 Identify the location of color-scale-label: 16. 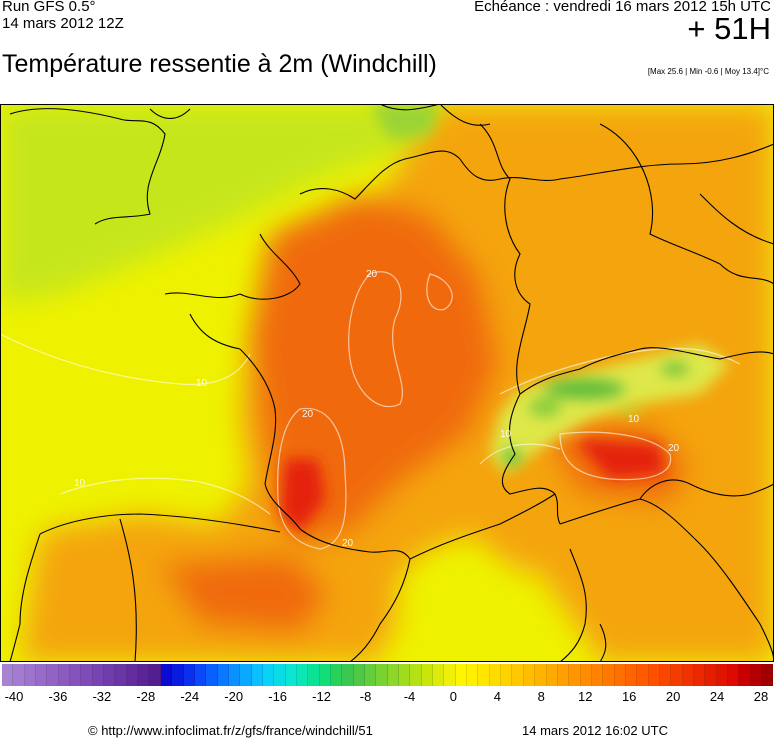
(629, 696).